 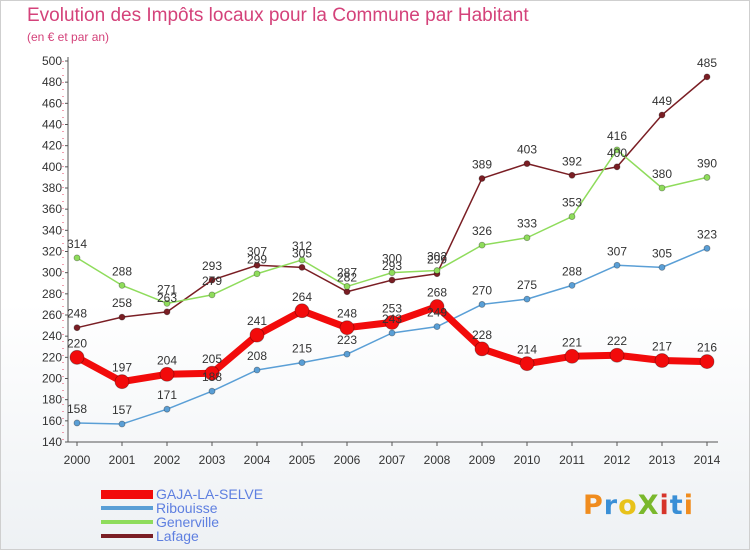 What do you see at coordinates (392, 460) in the screenshot?
I see `x-tick-label: 2007` at bounding box center [392, 460].